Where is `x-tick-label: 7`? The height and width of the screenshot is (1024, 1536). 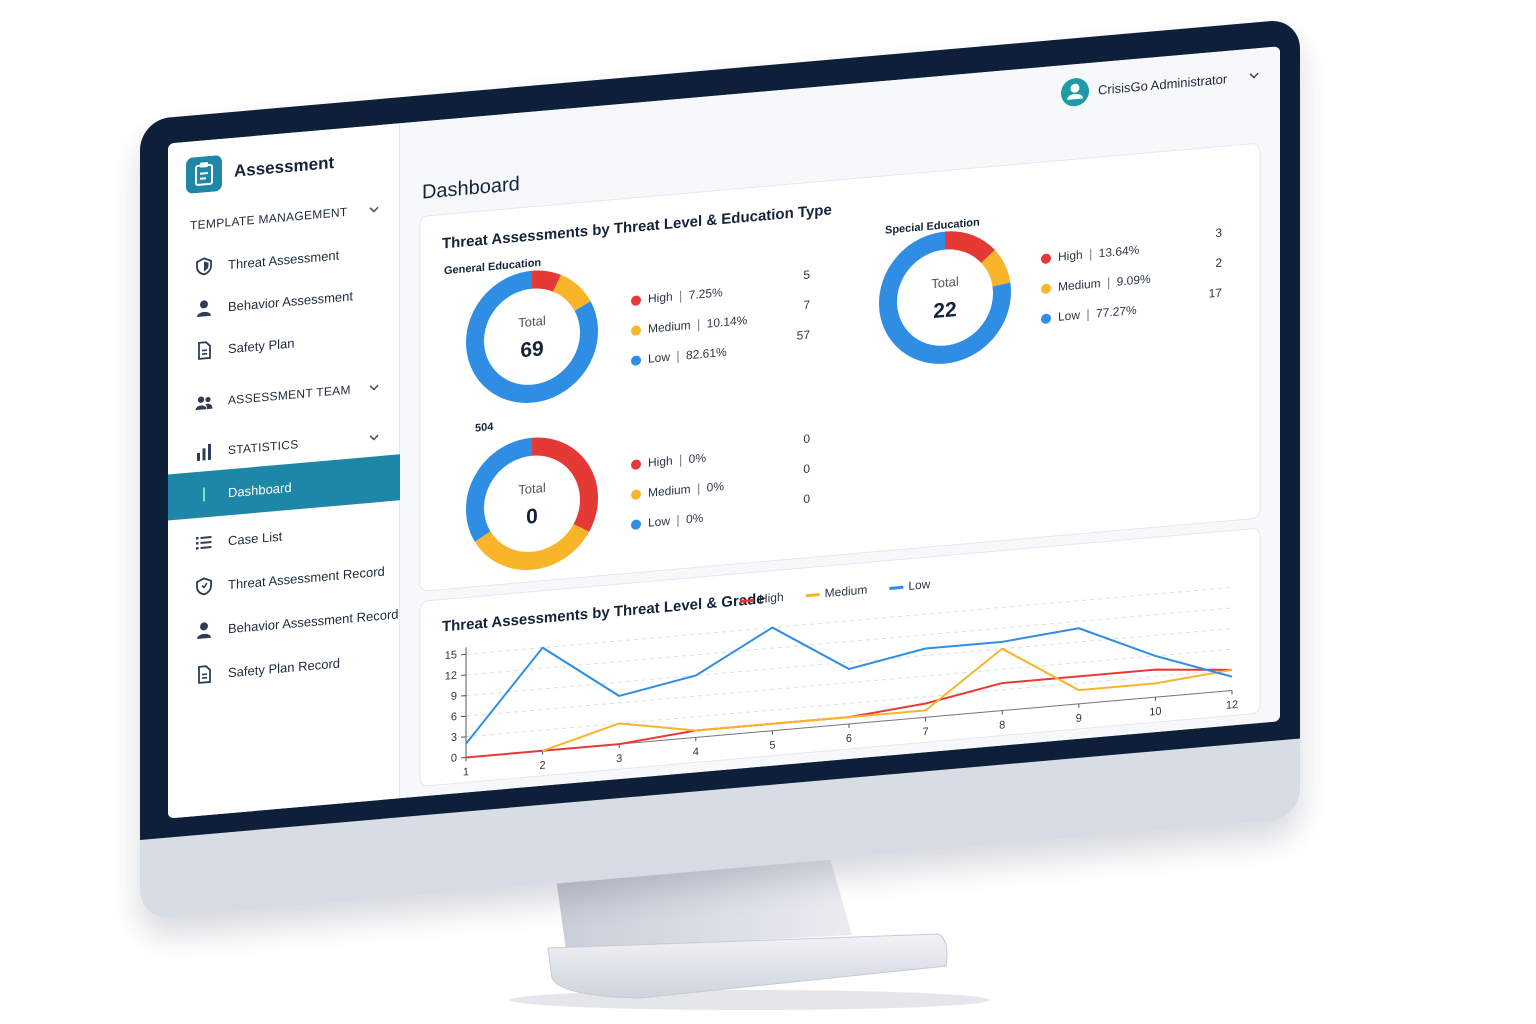
x-tick-label: 7 is located at coordinates (926, 732).